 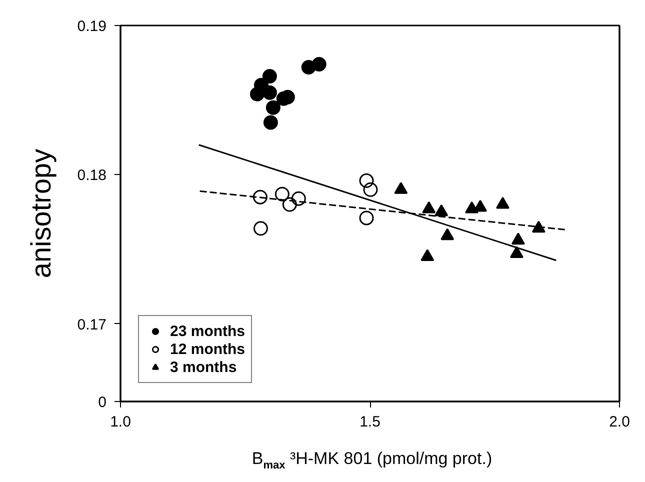 What do you see at coordinates (208, 349) in the screenshot?
I see `legend-label: 12 months` at bounding box center [208, 349].